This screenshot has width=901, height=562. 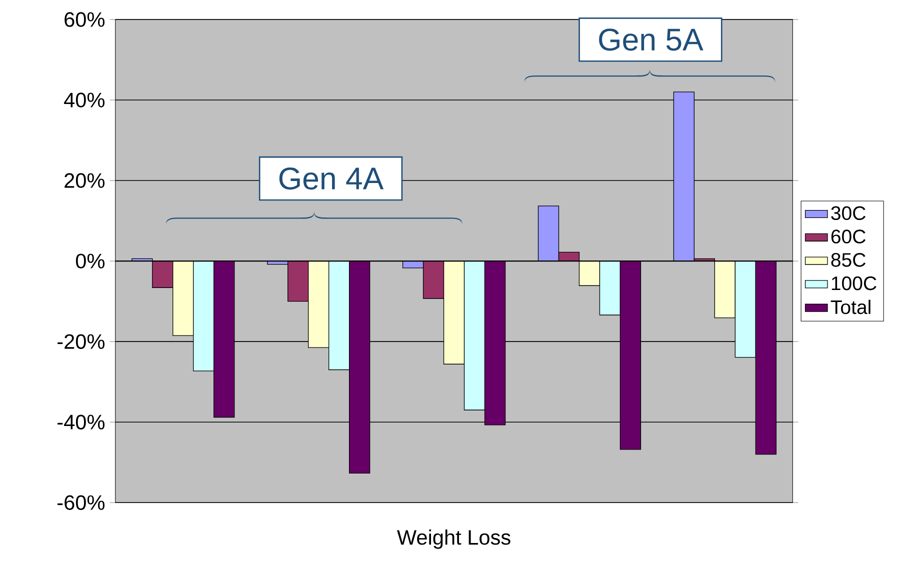 I want to click on y-tick-label: -60%, so click(x=81, y=502).